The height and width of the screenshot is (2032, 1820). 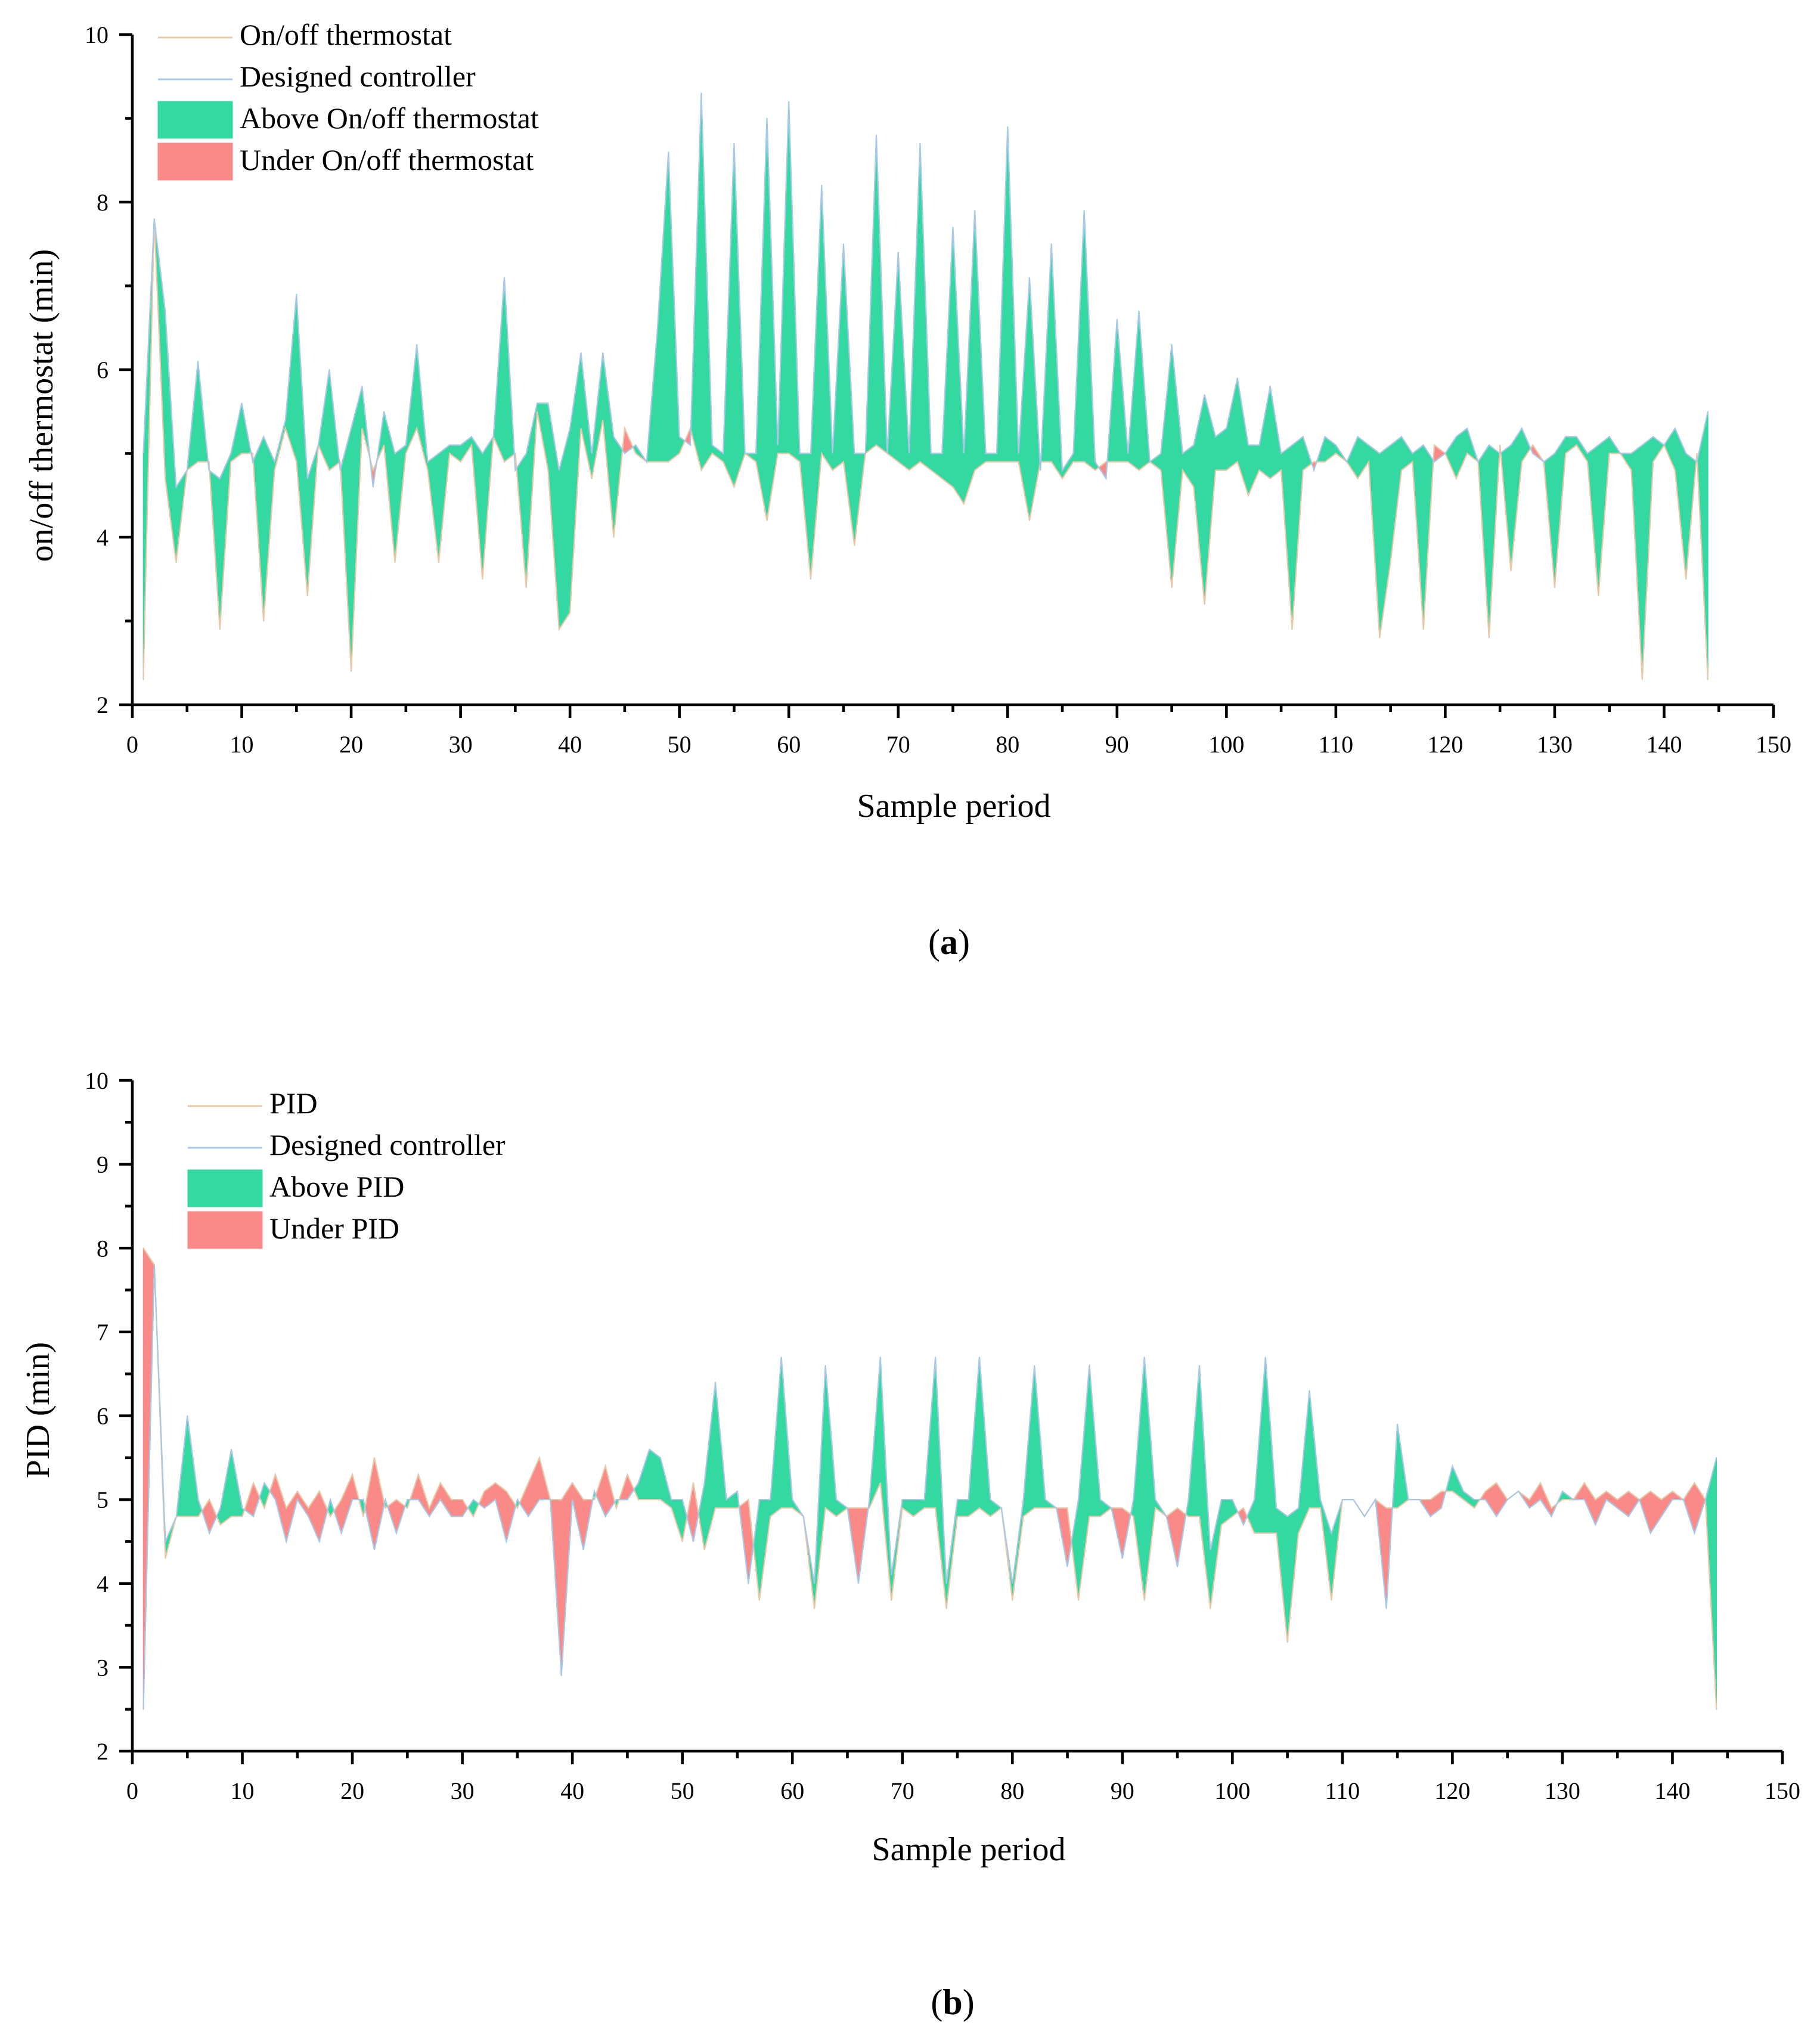 What do you see at coordinates (39, 1410) in the screenshot?
I see `chart-b-y-axis-title: PID (min)` at bounding box center [39, 1410].